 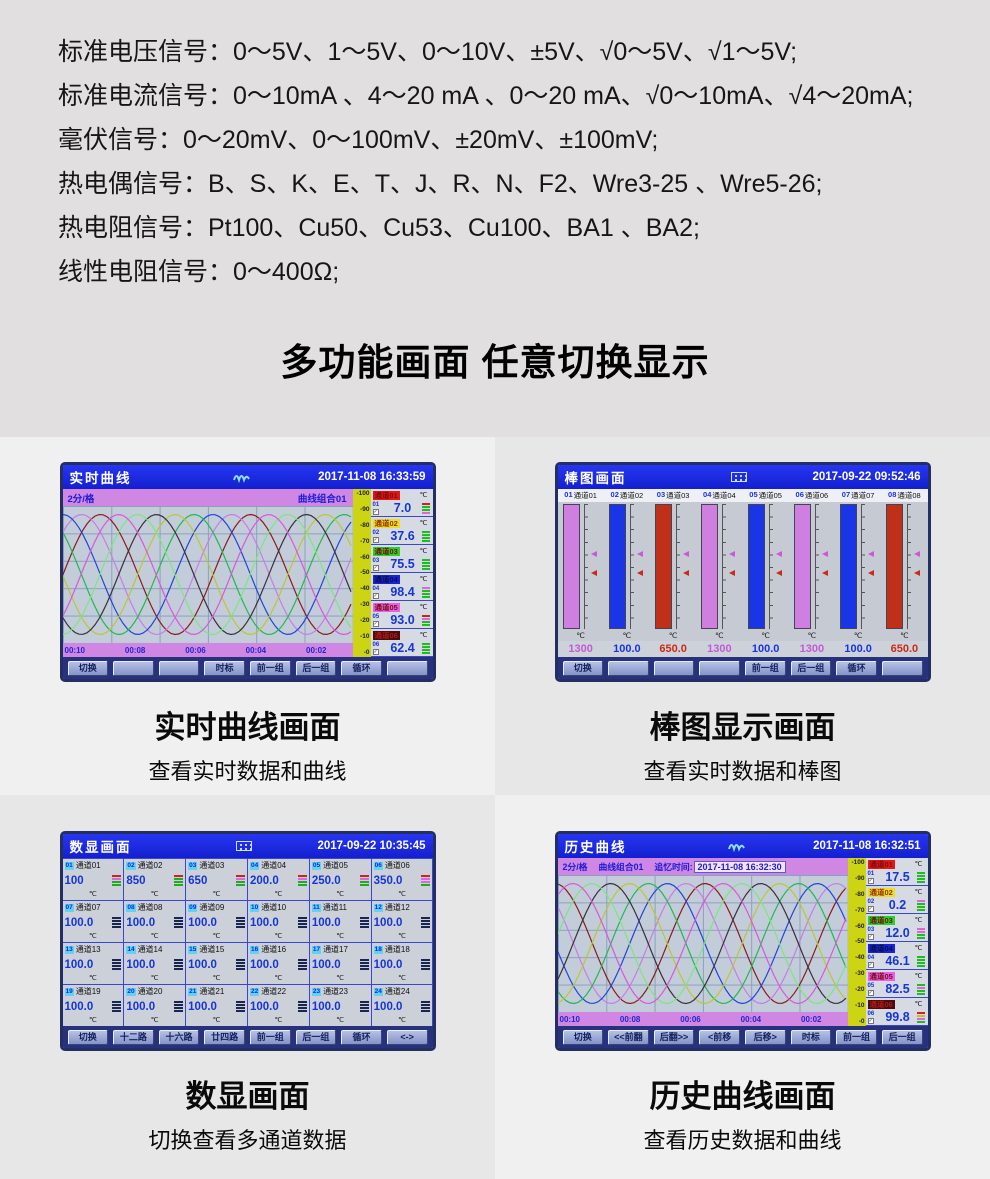 What do you see at coordinates (702, 943) in the screenshot?
I see `curve-line` at bounding box center [702, 943].